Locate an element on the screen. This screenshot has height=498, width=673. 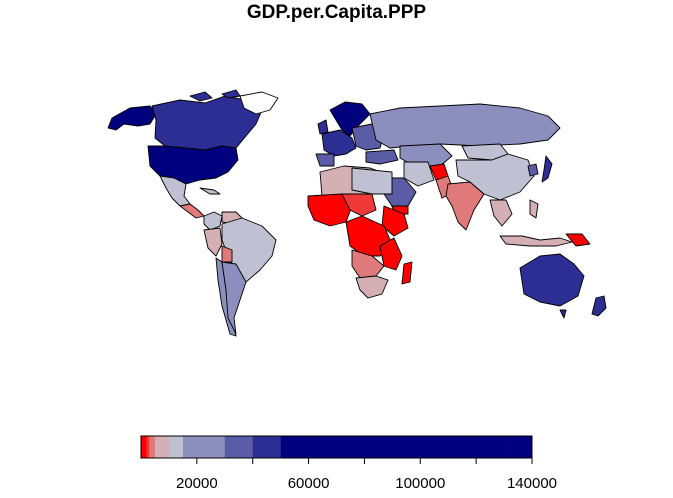
region-cuba is located at coordinates (210, 191).